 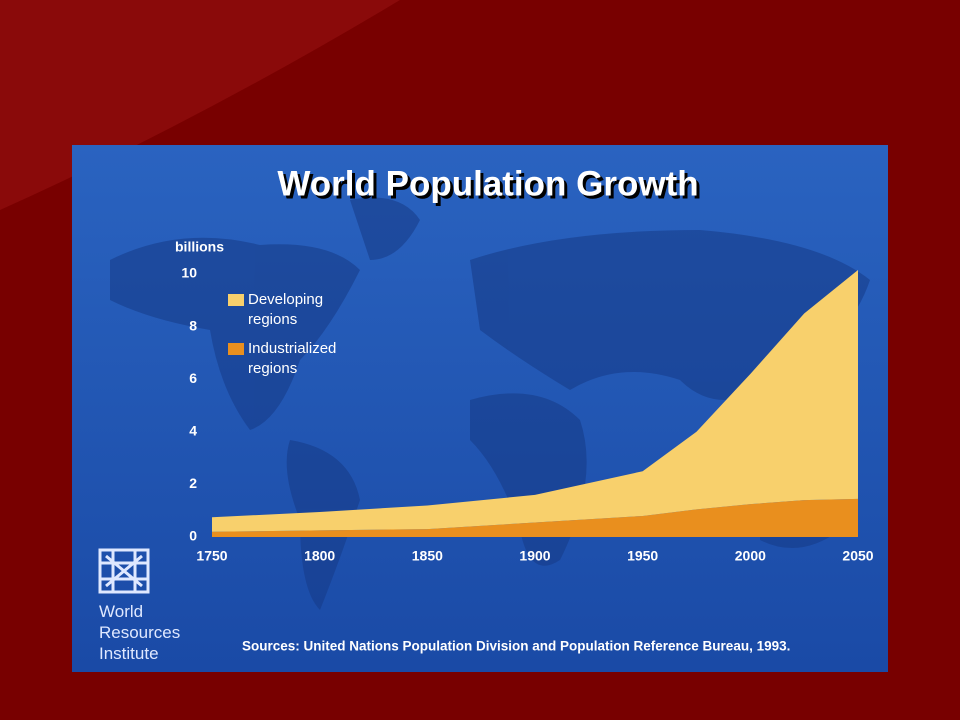 What do you see at coordinates (319, 556) in the screenshot?
I see `x-tick-label: 1800` at bounding box center [319, 556].